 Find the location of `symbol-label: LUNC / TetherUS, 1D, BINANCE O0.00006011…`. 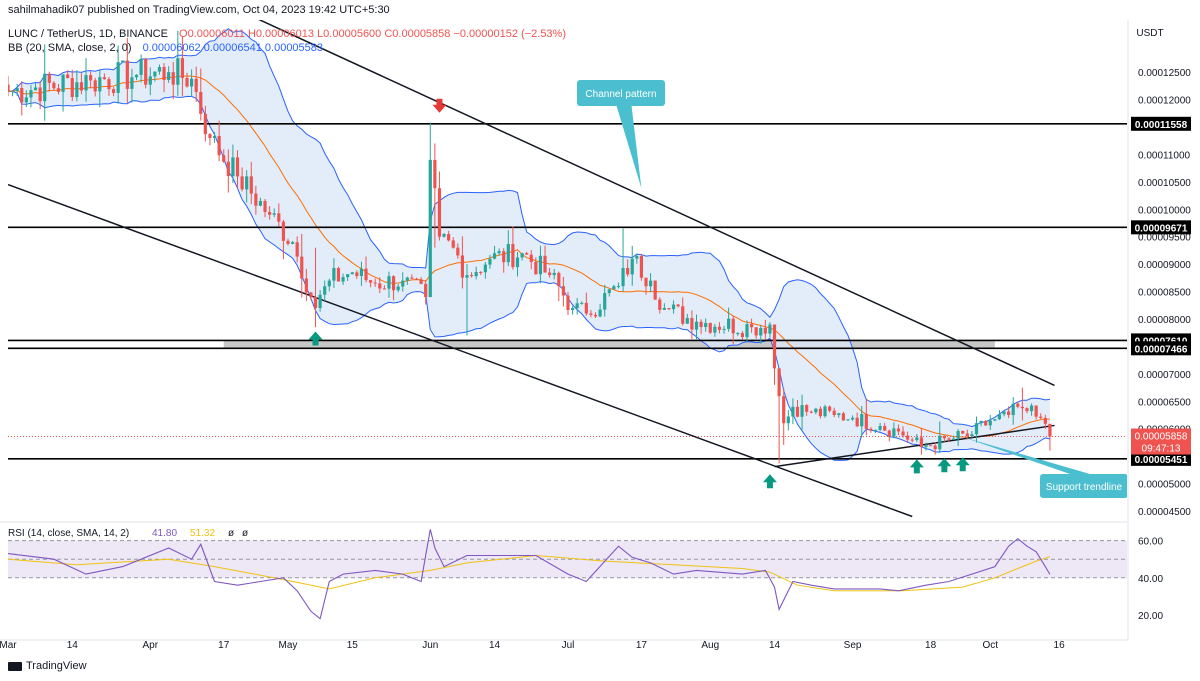

symbol-label: LUNC / TetherUS, 1D, BINANCE O0.00006011… is located at coordinates (287, 34).